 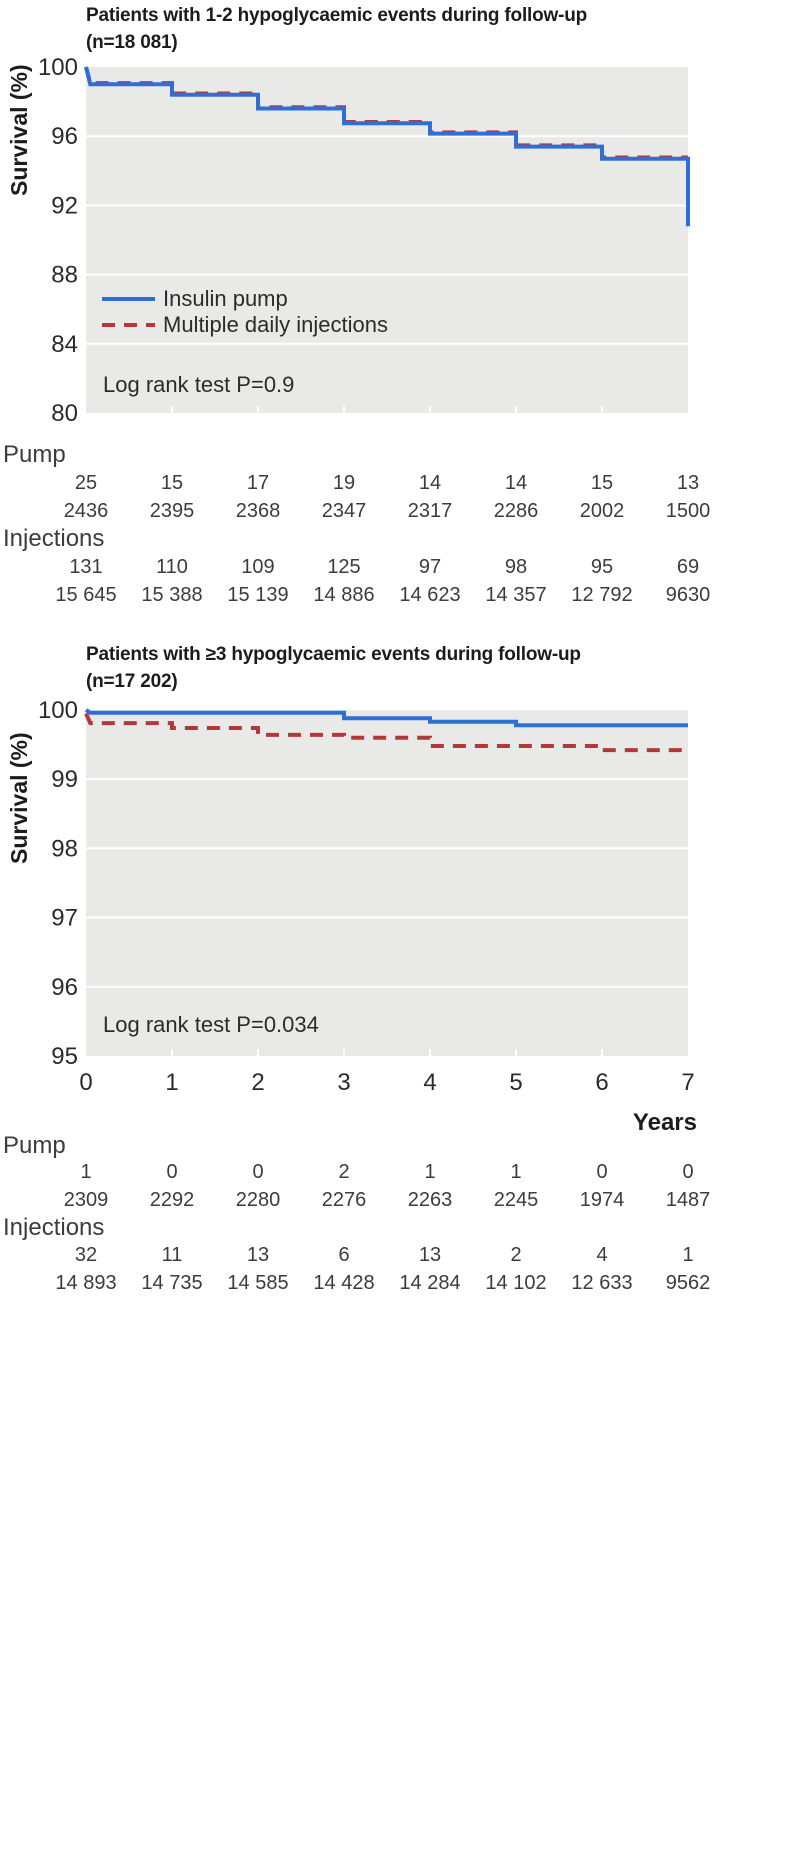 What do you see at coordinates (258, 1200) in the screenshot?
I see `risk-cell: 2280` at bounding box center [258, 1200].